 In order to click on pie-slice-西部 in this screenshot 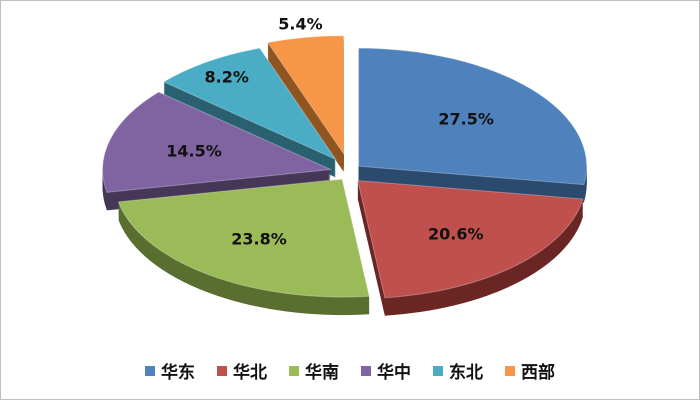, I will do `click(305, 95)`.